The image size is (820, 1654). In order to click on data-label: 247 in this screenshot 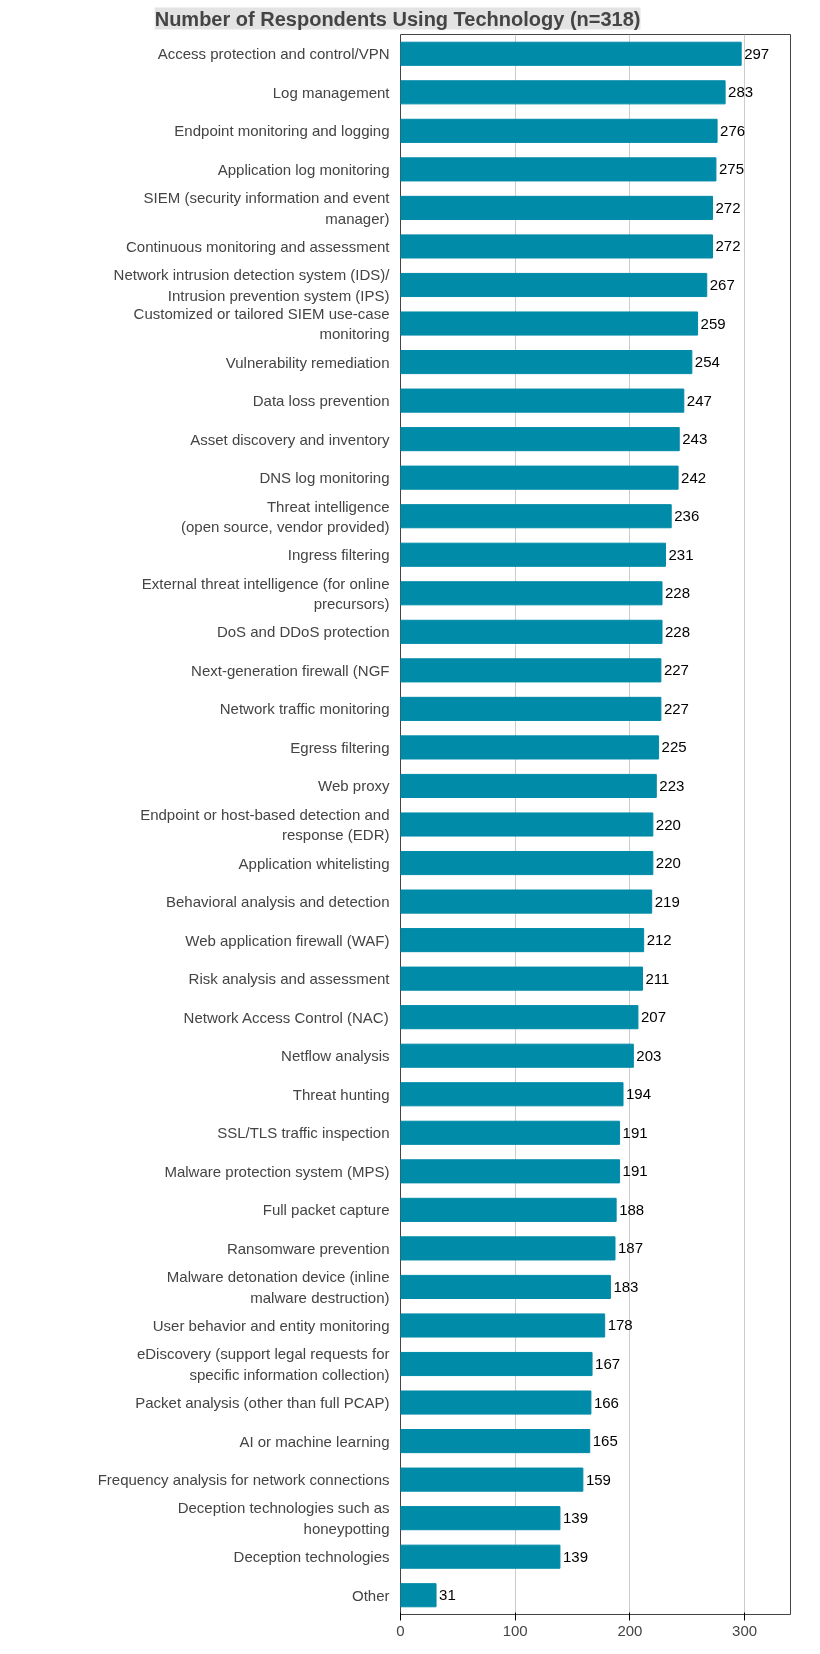, I will do `click(699, 400)`.